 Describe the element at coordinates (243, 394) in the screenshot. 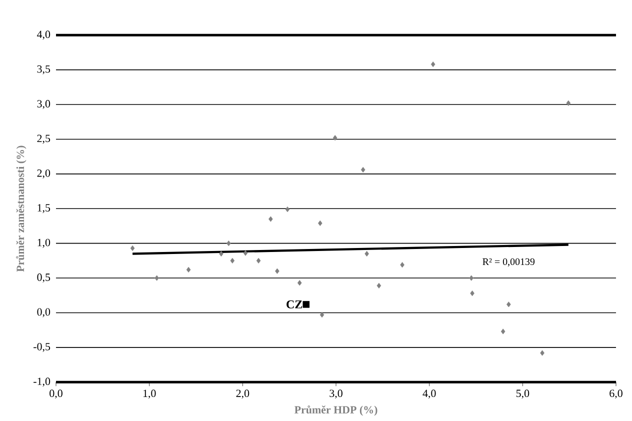

I see `x-tick-label: 2,0` at that location.